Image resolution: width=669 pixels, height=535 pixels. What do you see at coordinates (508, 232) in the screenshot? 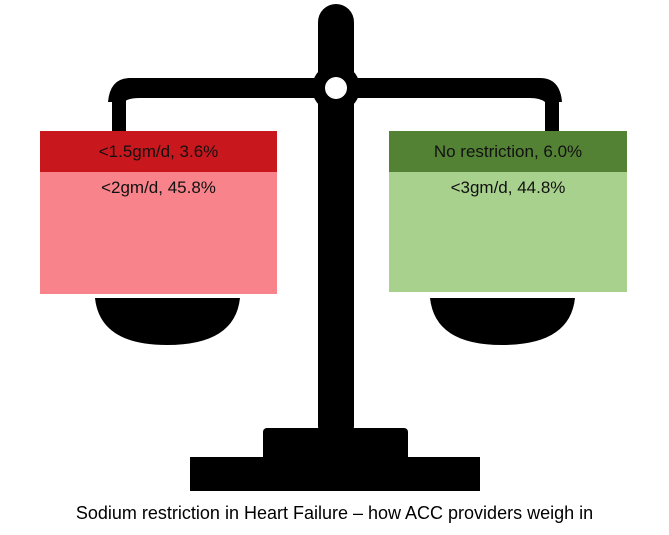
I see `right-bottom-box: <3gm/d, 44.8%` at bounding box center [508, 232].